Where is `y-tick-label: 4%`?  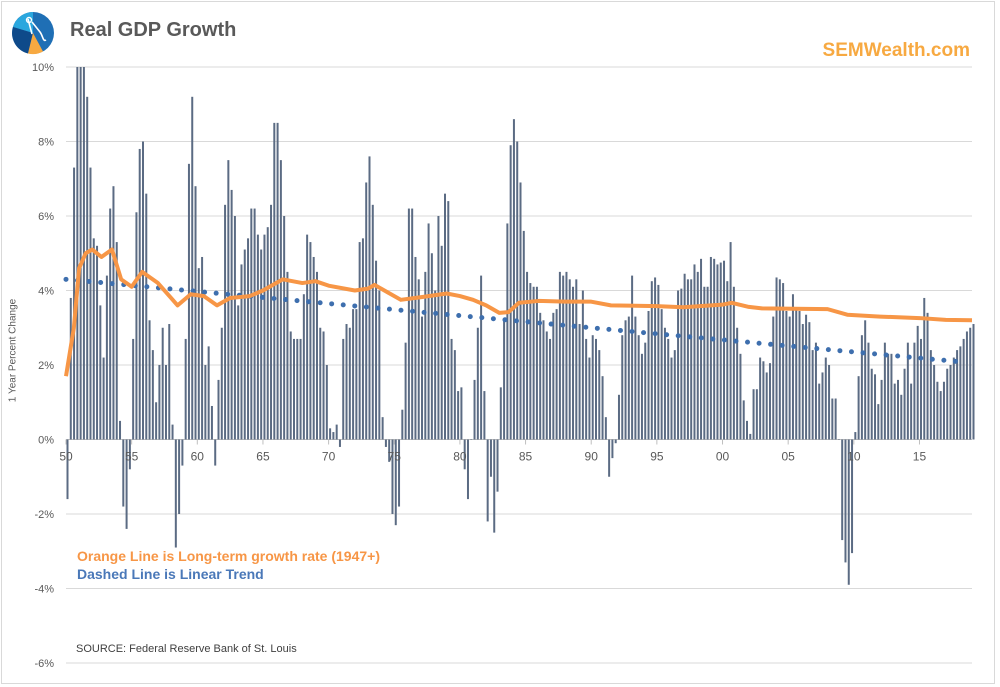
y-tick-label: 4% is located at coordinates (46, 292).